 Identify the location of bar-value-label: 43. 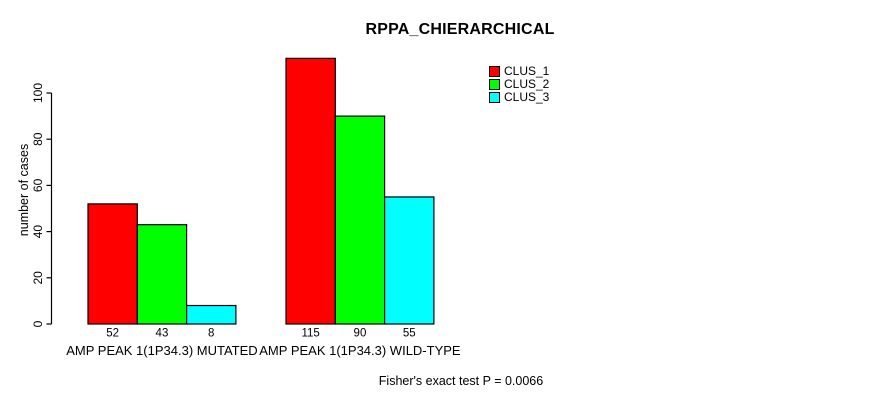
(162, 334).